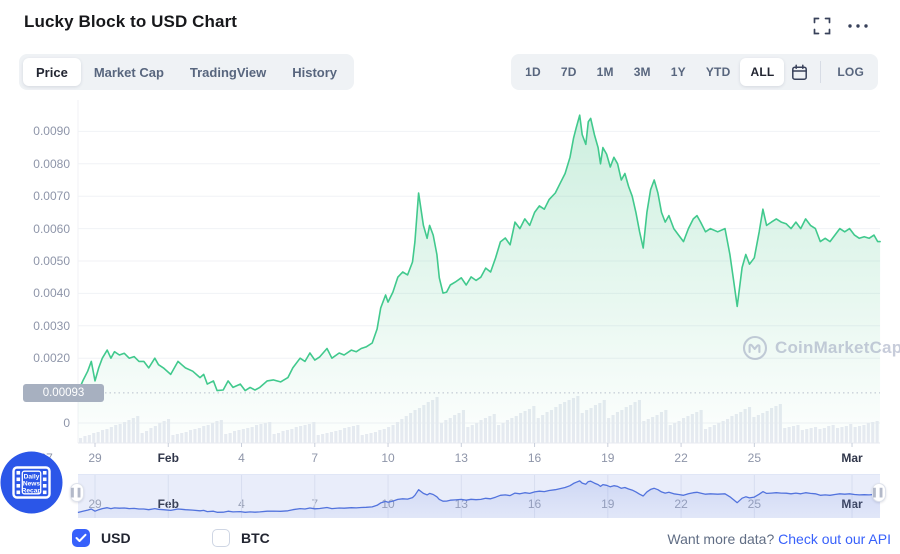  I want to click on y-axis-label: 0.0050, so click(51, 261).